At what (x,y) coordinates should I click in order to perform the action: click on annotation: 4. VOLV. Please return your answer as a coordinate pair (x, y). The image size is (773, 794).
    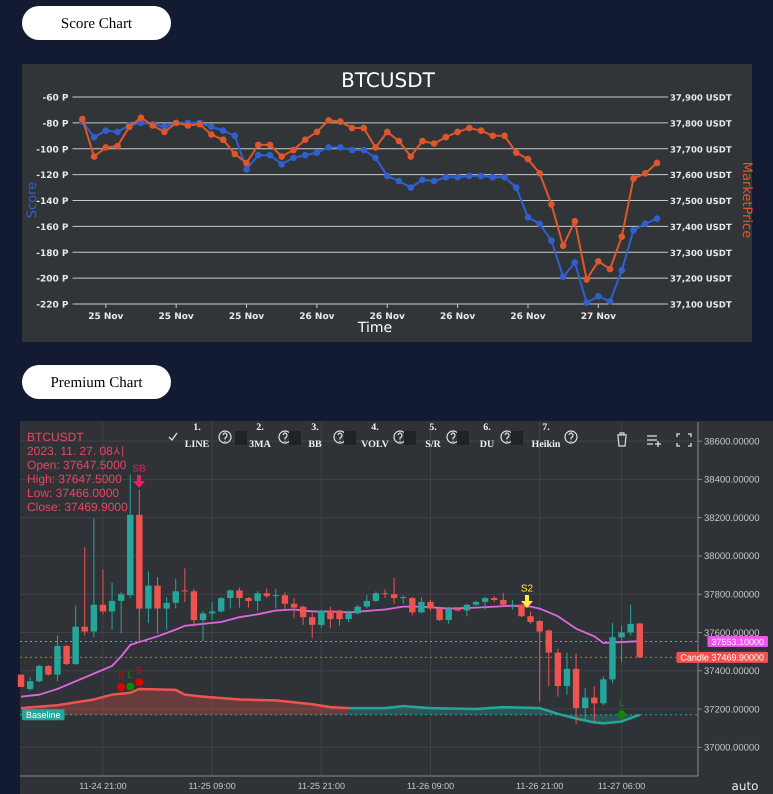
    Looking at the image, I should click on (375, 436).